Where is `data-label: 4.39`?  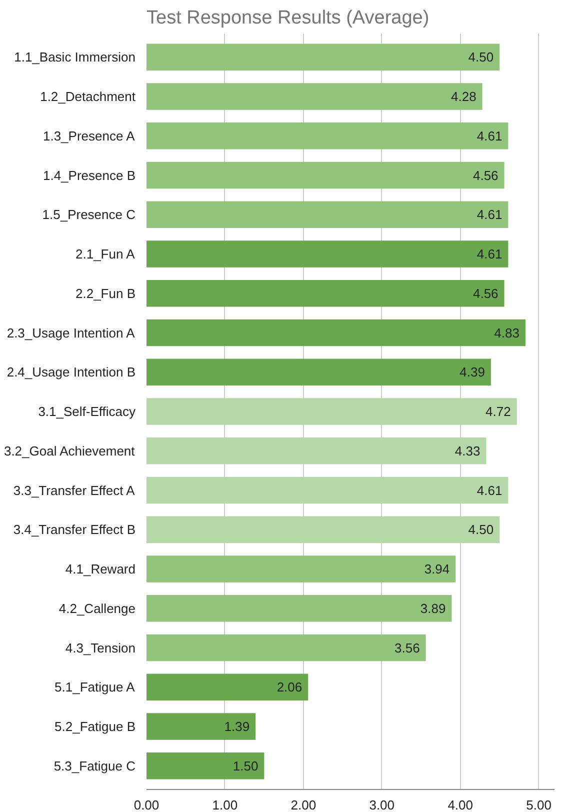 data-label: 4.39 is located at coordinates (472, 372).